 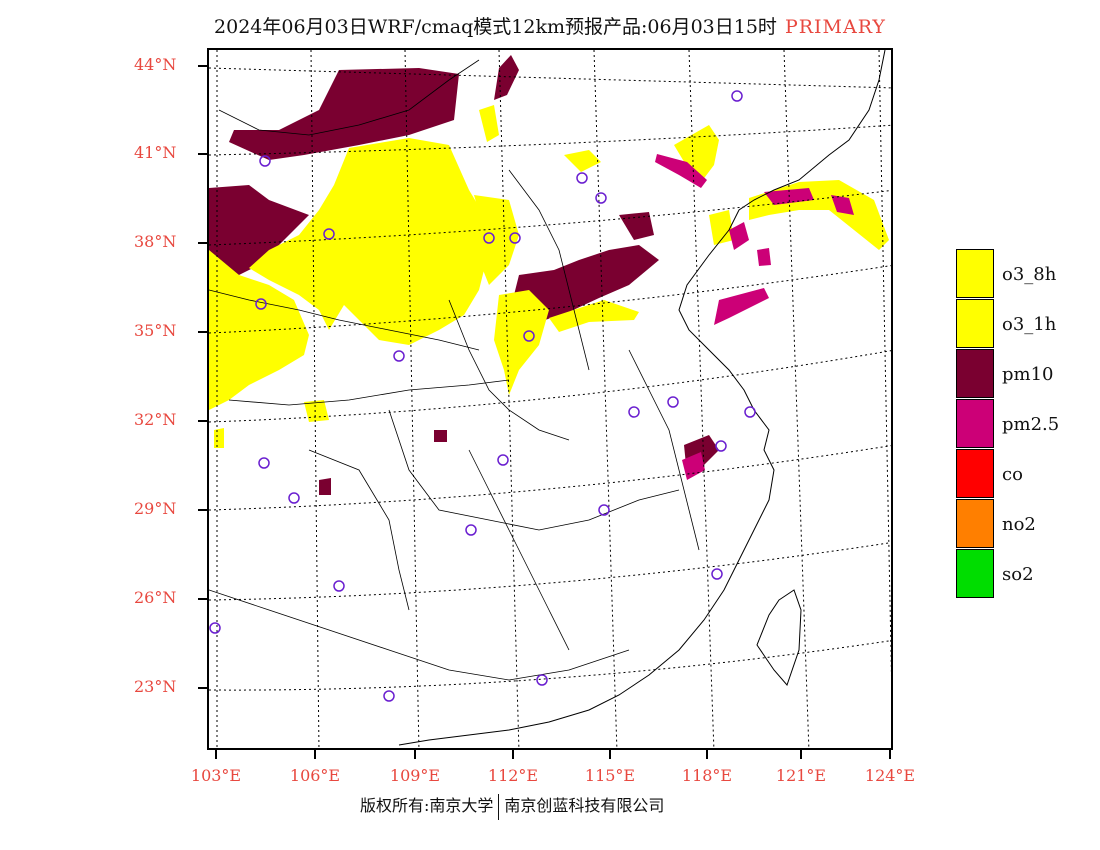 What do you see at coordinates (155, 419) in the screenshot?
I see `lat-label: 32°N` at bounding box center [155, 419].